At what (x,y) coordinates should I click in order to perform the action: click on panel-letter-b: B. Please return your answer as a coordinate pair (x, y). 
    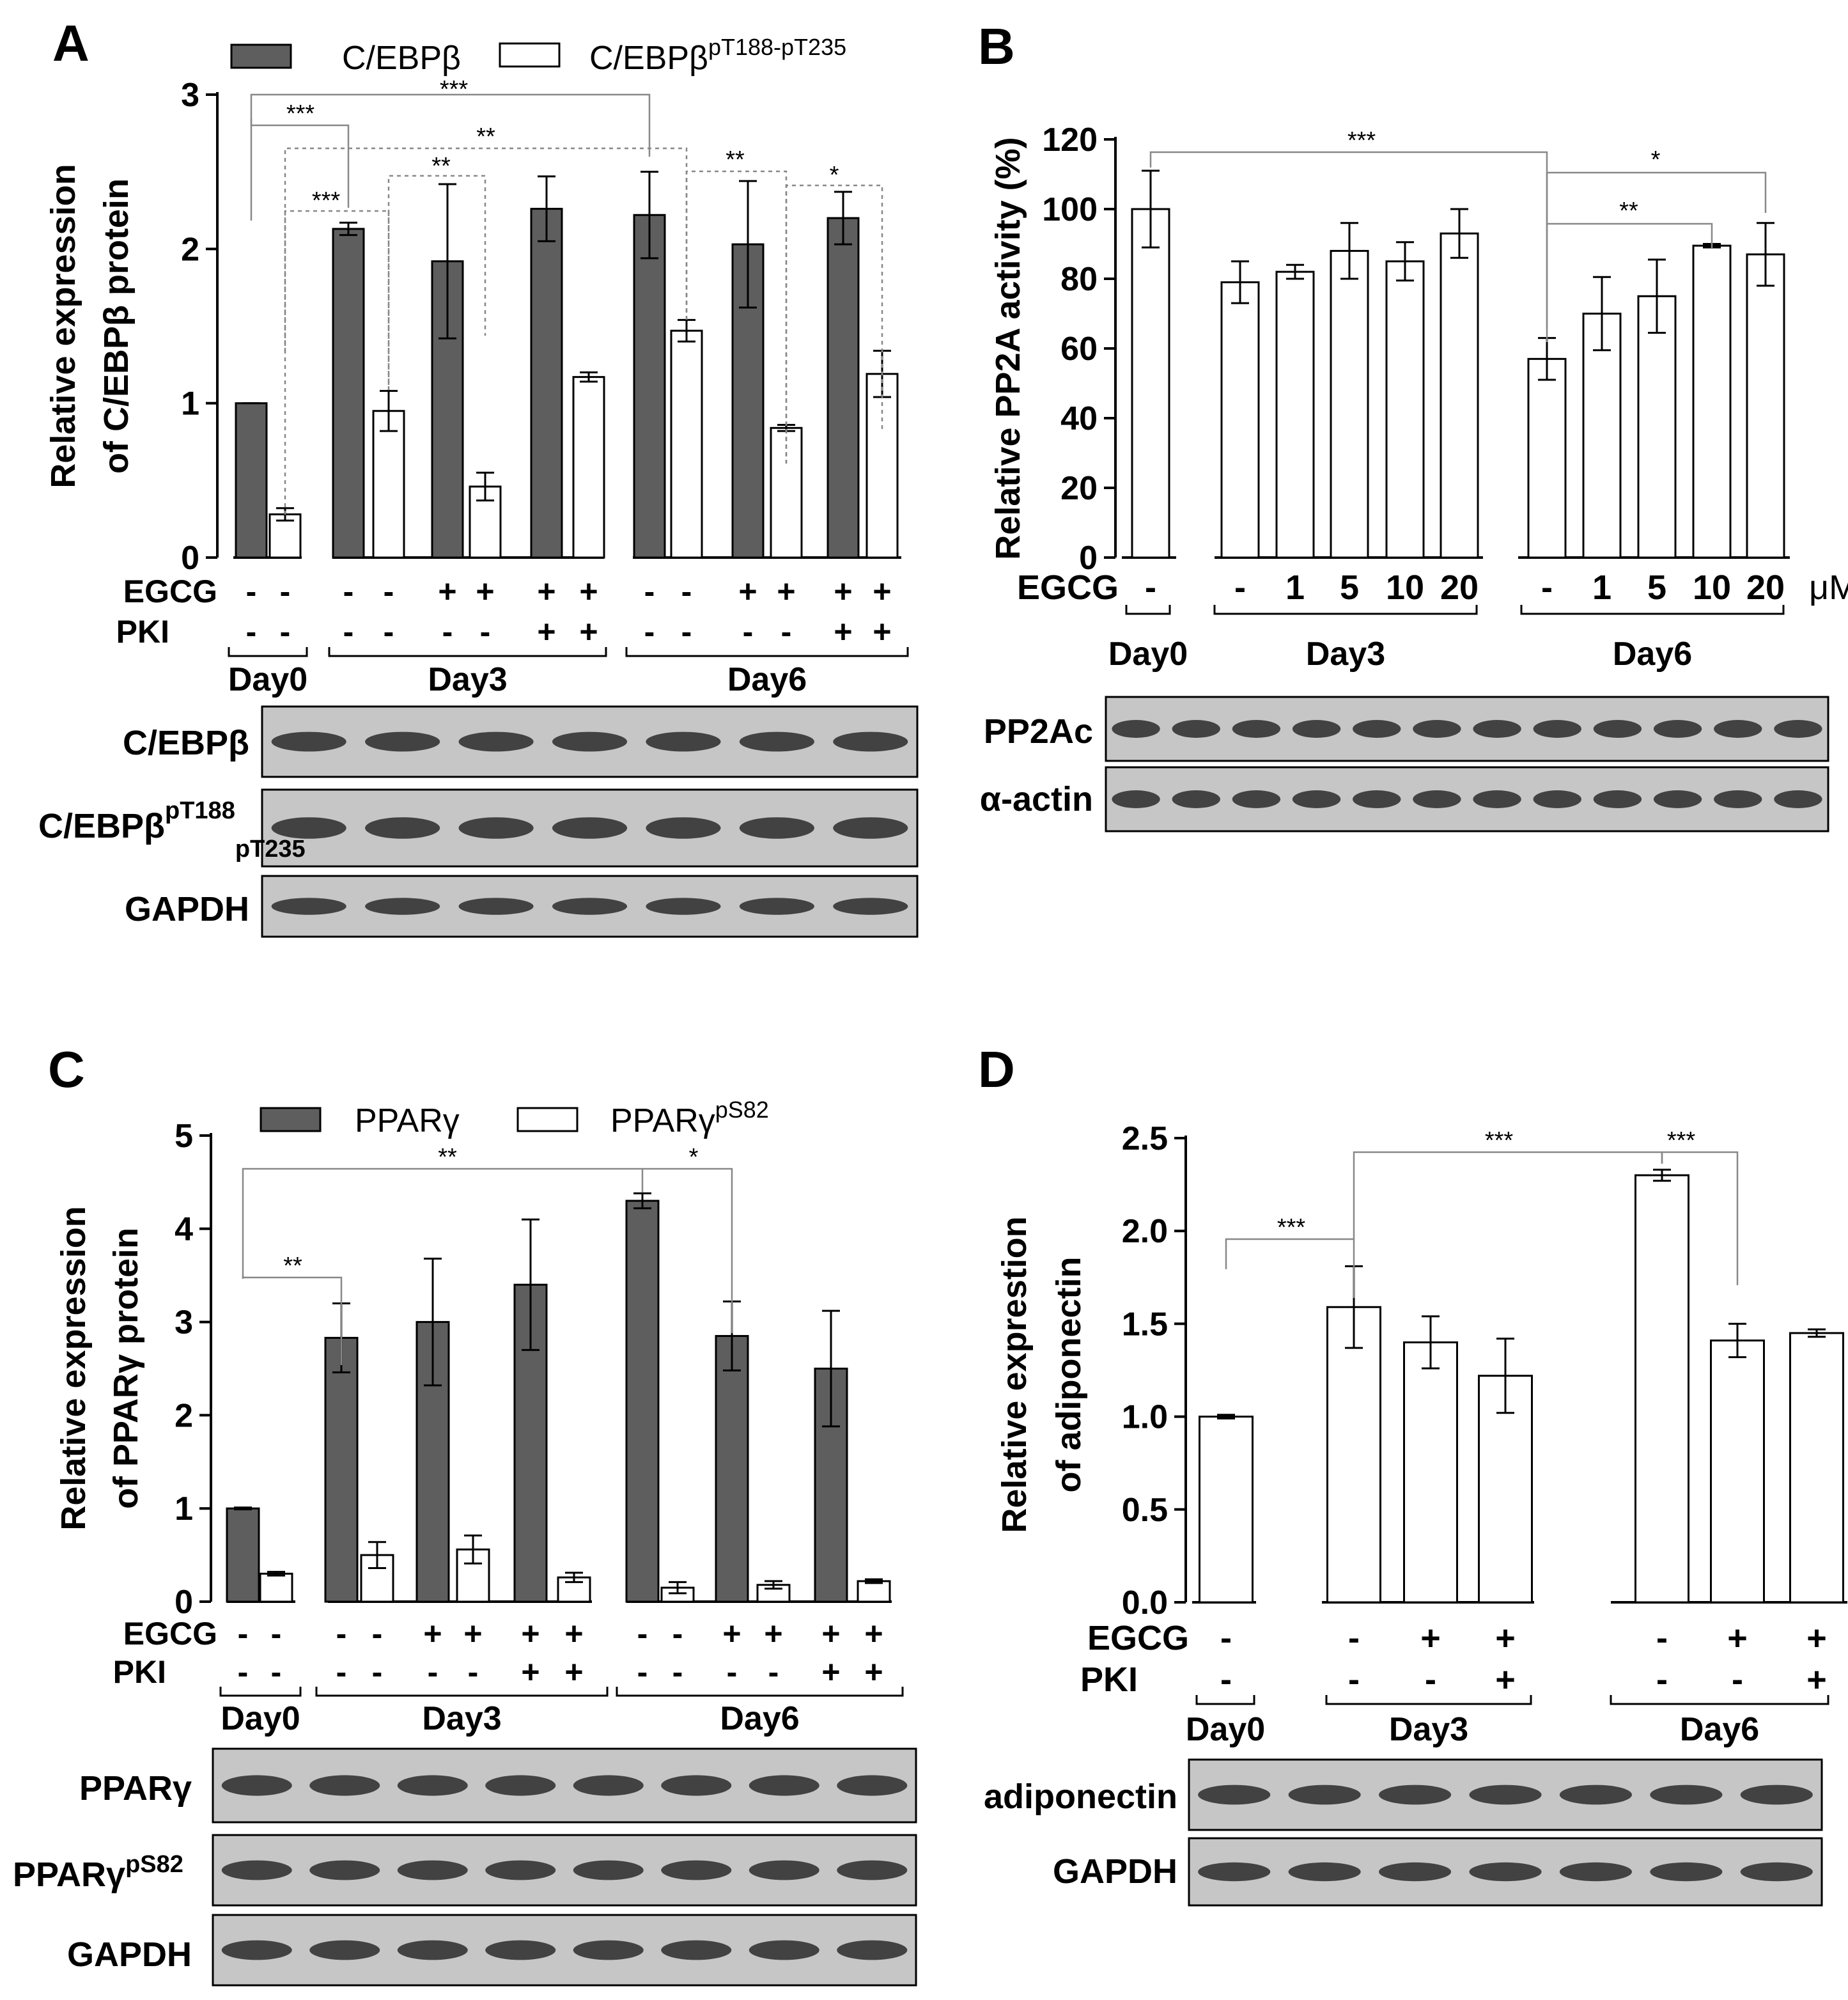
    Looking at the image, I should click on (997, 46).